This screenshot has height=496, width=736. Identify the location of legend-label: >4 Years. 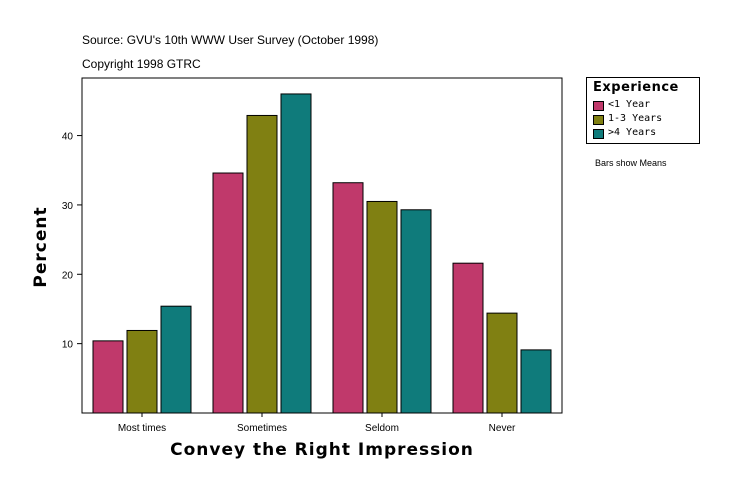
(632, 132).